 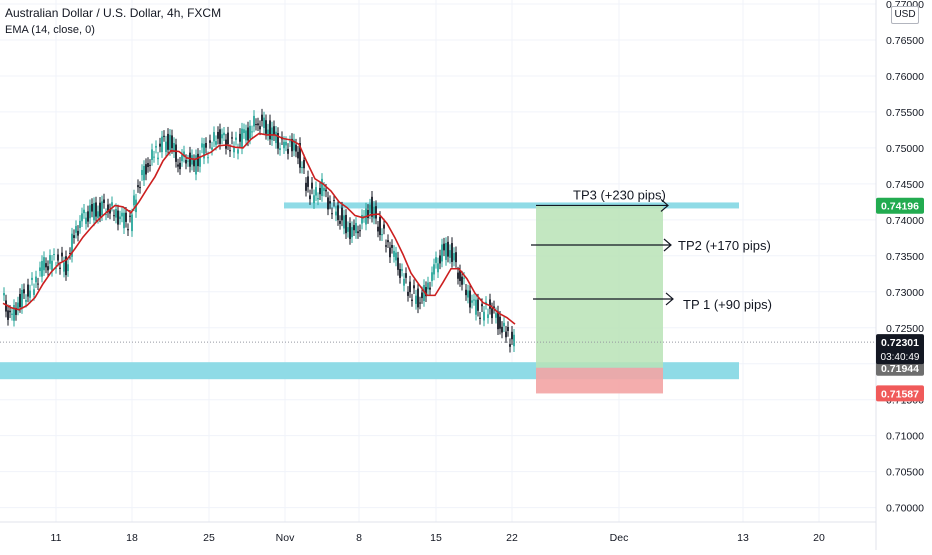 What do you see at coordinates (599, 380) in the screenshot?
I see `stop-loss-zone` at bounding box center [599, 380].